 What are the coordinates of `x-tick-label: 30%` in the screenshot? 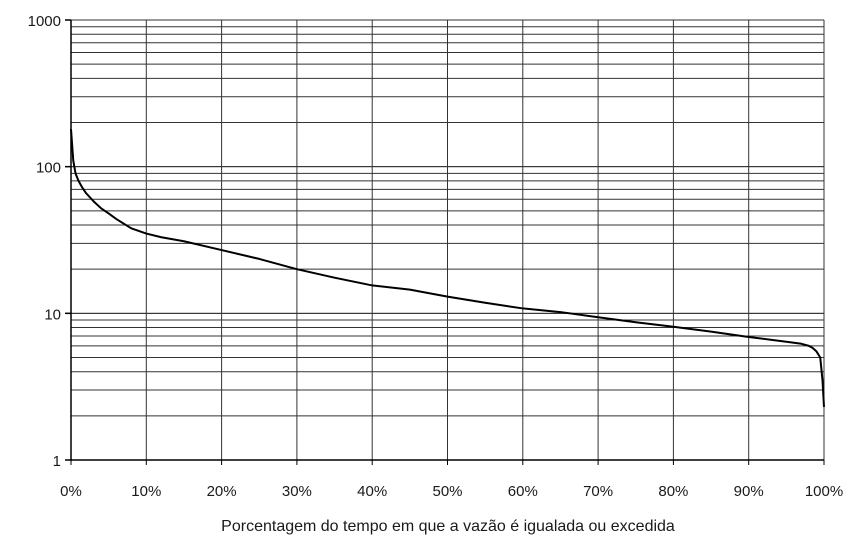 It's located at (297, 491).